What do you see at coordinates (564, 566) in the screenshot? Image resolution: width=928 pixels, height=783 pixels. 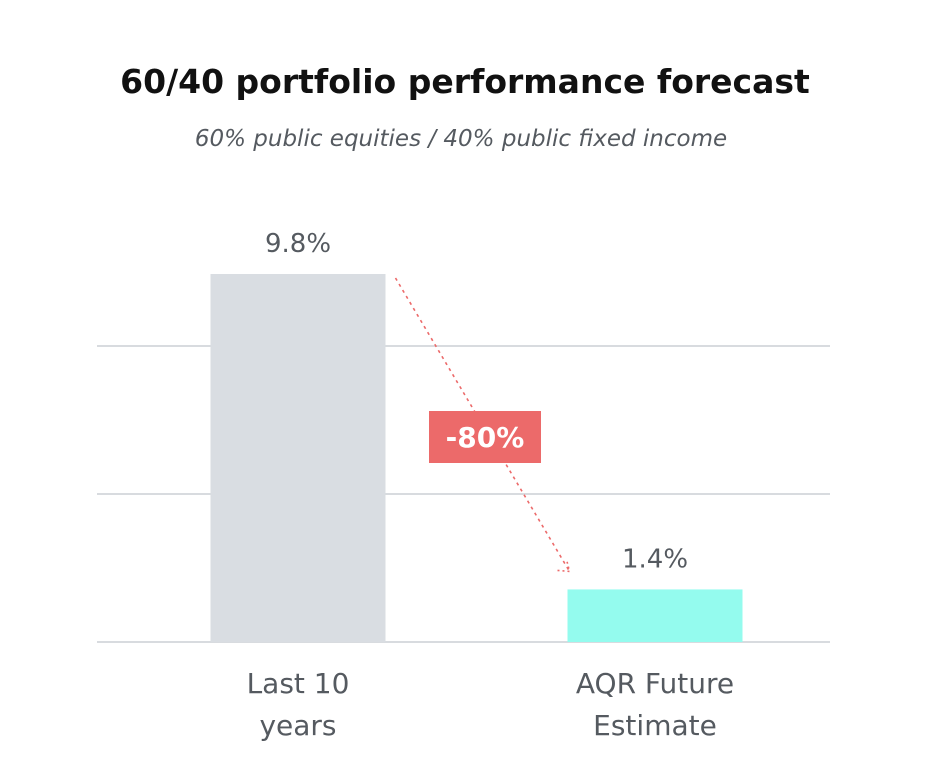 I see `change-arrow-head` at bounding box center [564, 566].